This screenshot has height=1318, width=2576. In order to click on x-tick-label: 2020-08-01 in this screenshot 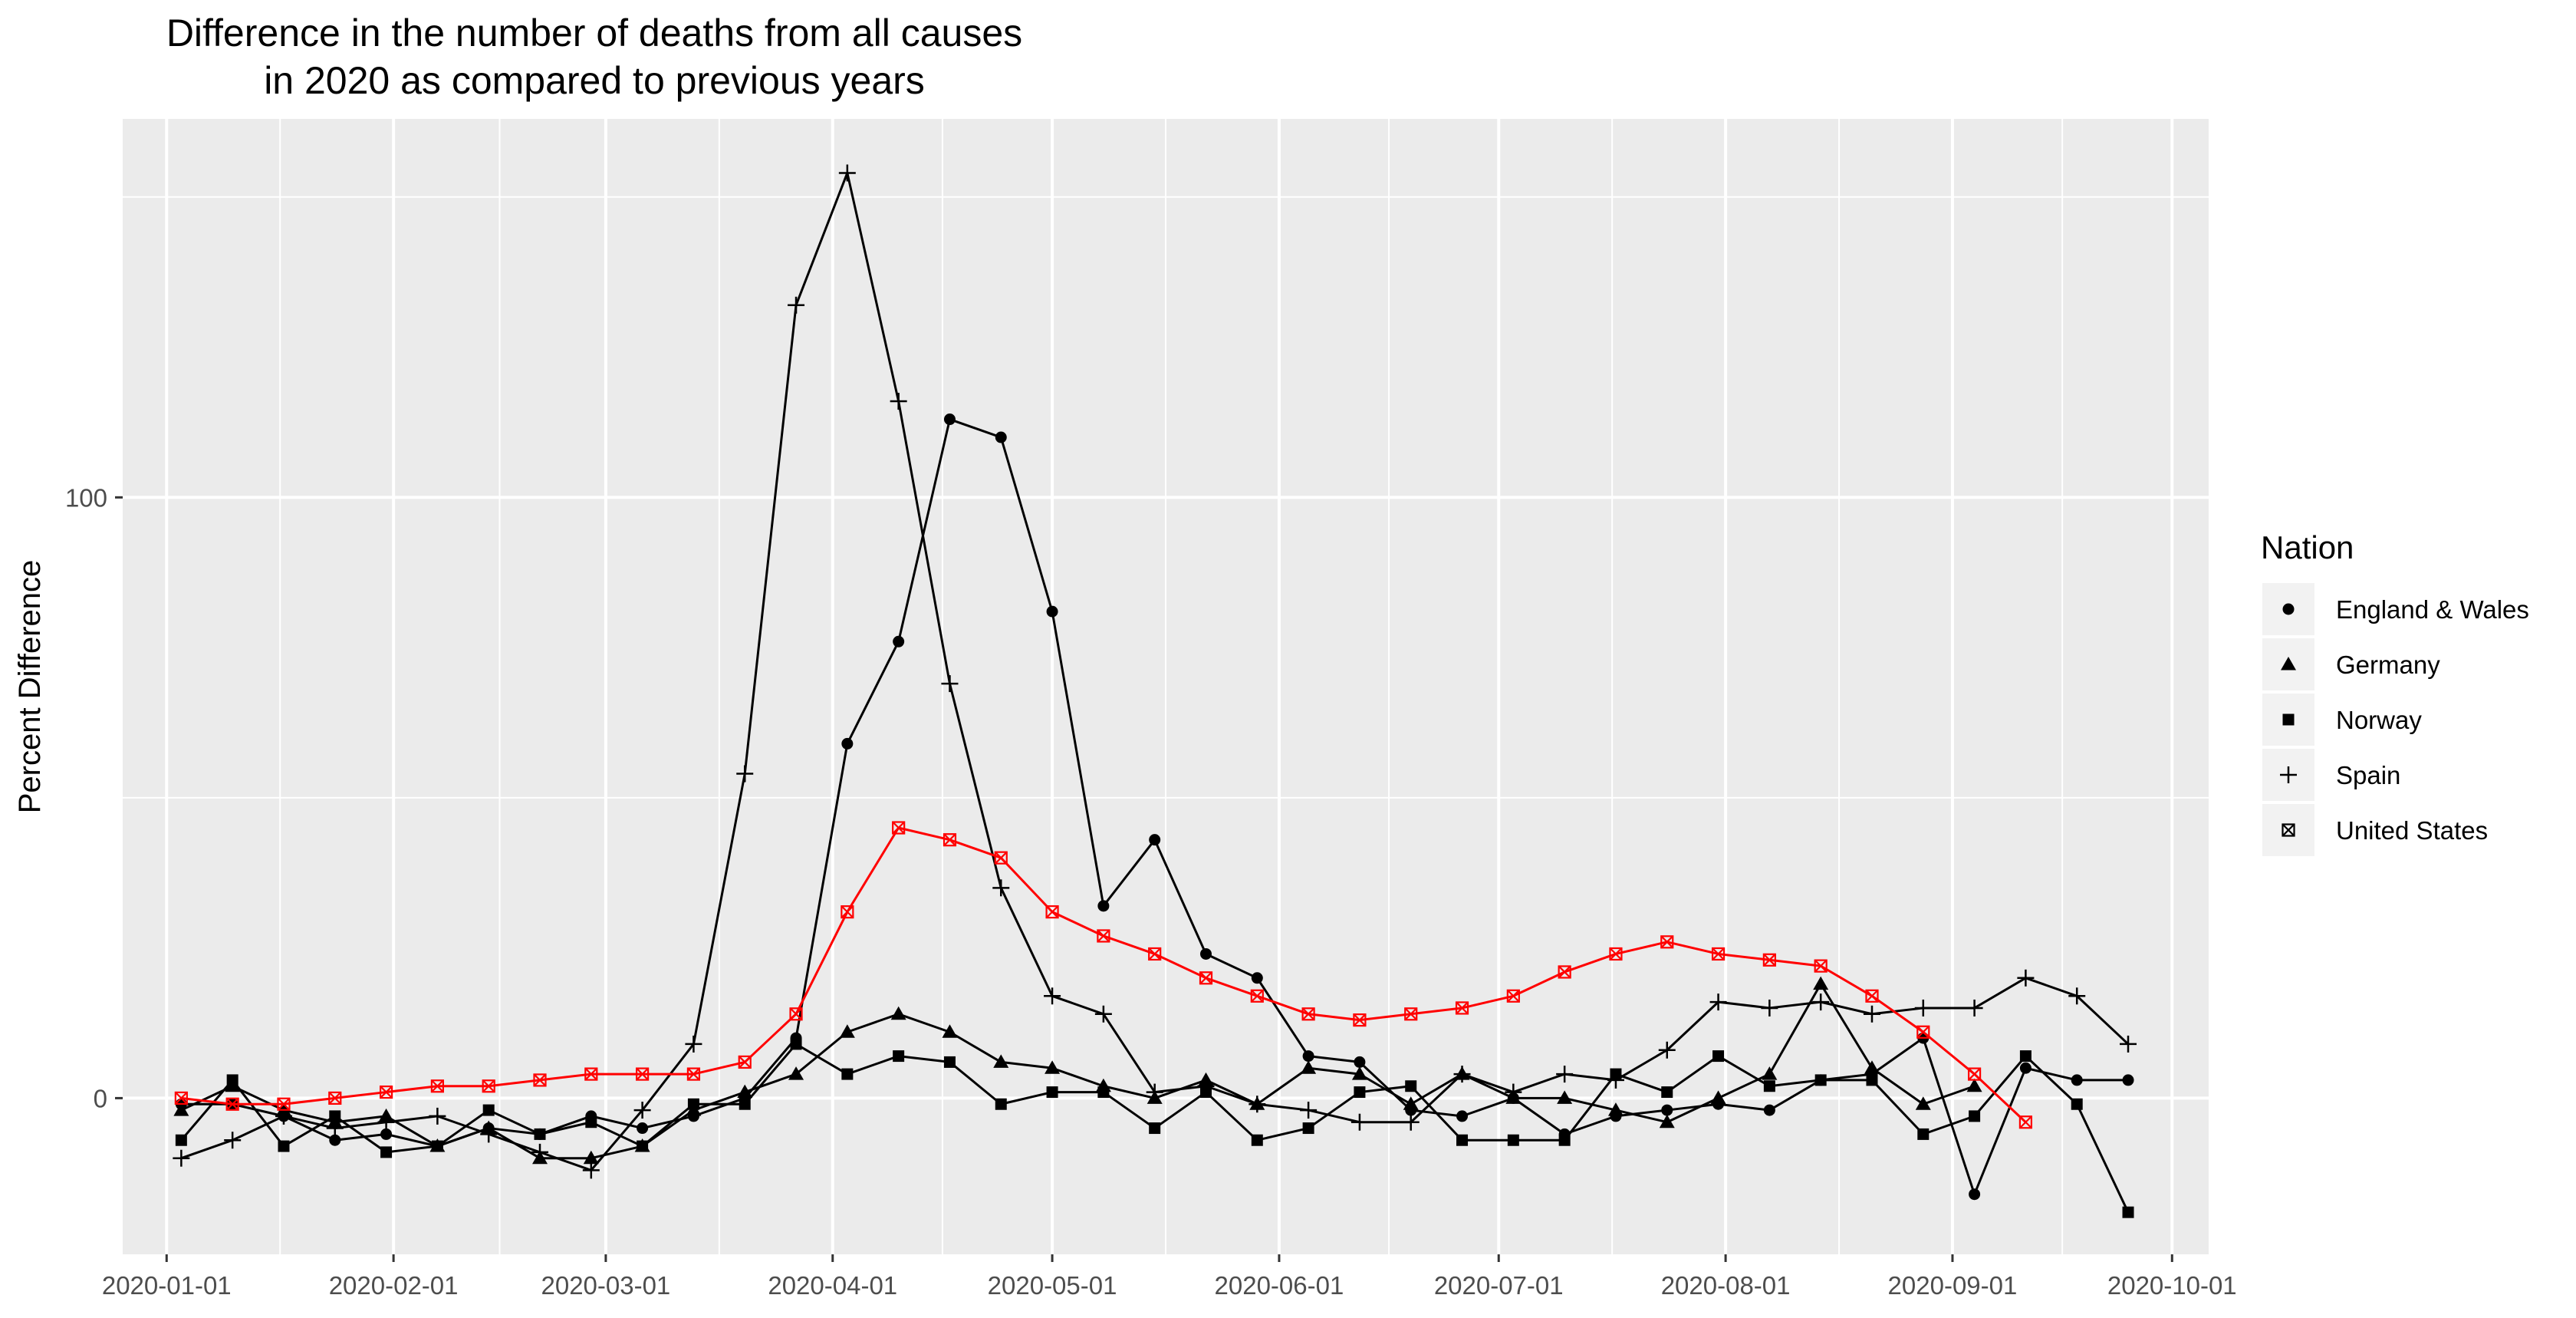, I will do `click(1726, 1285)`.